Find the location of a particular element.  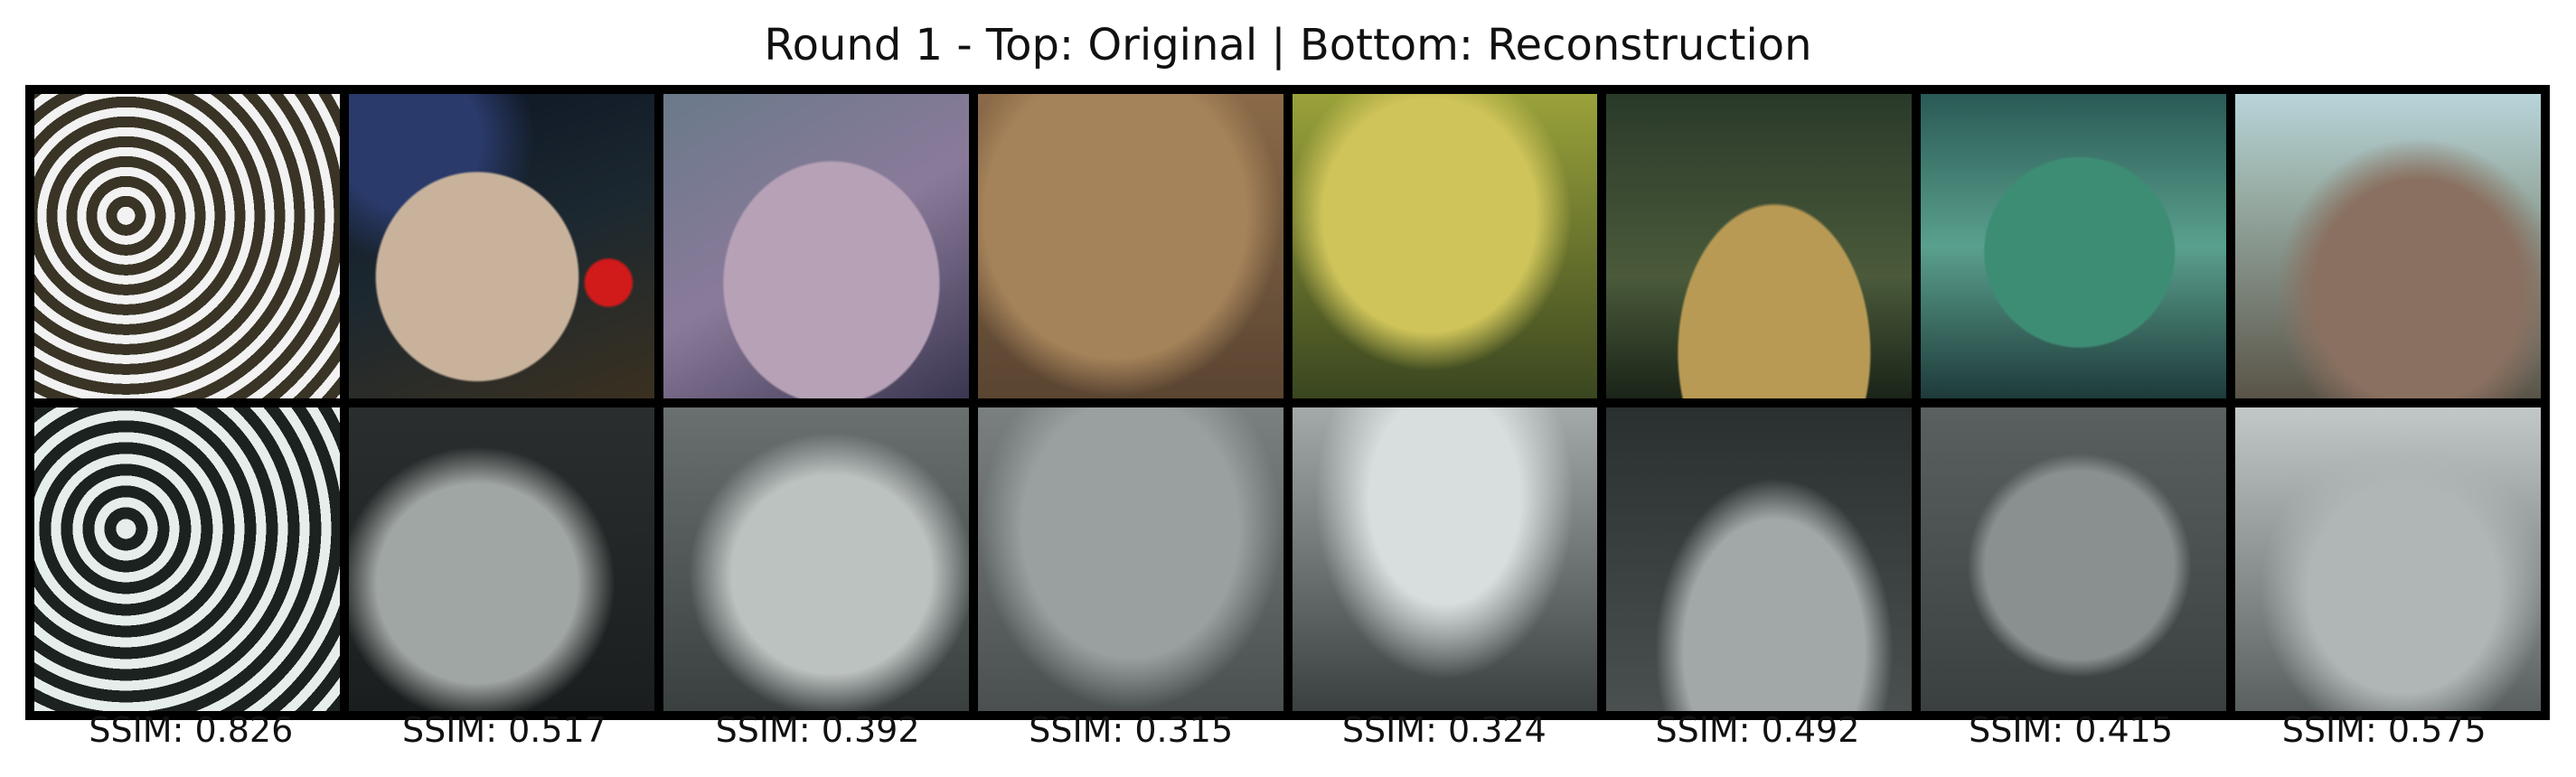

ssim-label: SSIM: 0.492 is located at coordinates (1757, 730).